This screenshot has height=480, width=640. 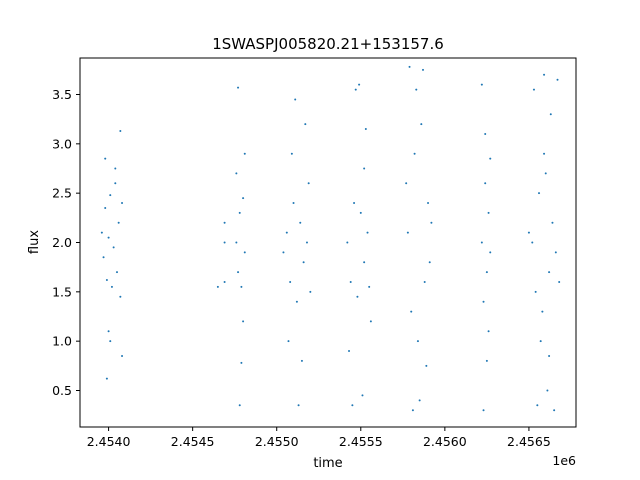 I want to click on chart-title: 1SWASPJ005820.21+153157.6, so click(x=328, y=44).